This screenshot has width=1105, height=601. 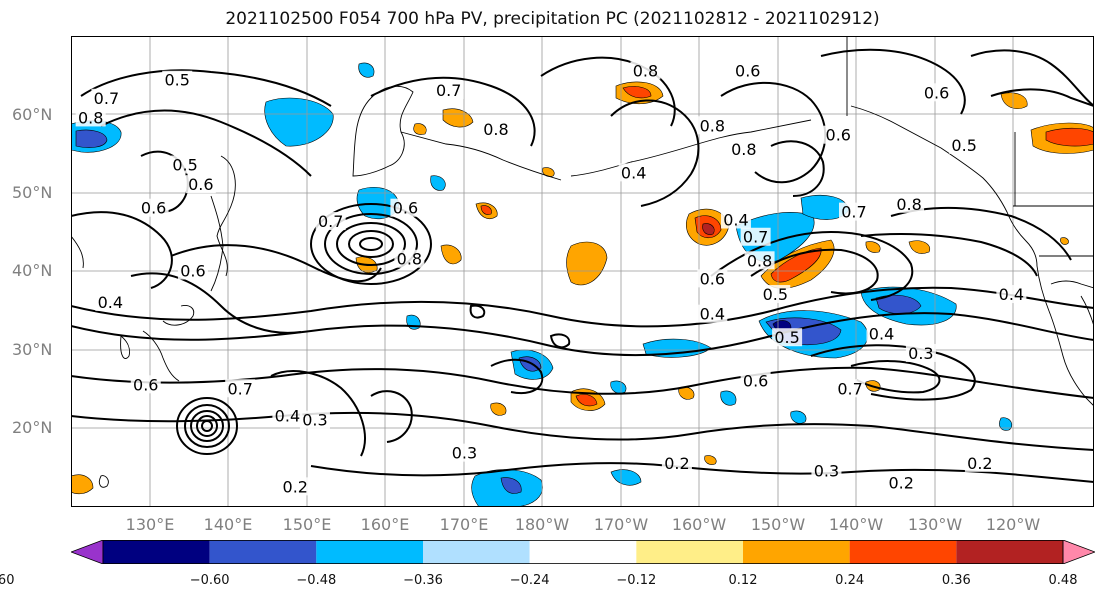 I want to click on lon-label-170w: 170°W, so click(x=621, y=524).